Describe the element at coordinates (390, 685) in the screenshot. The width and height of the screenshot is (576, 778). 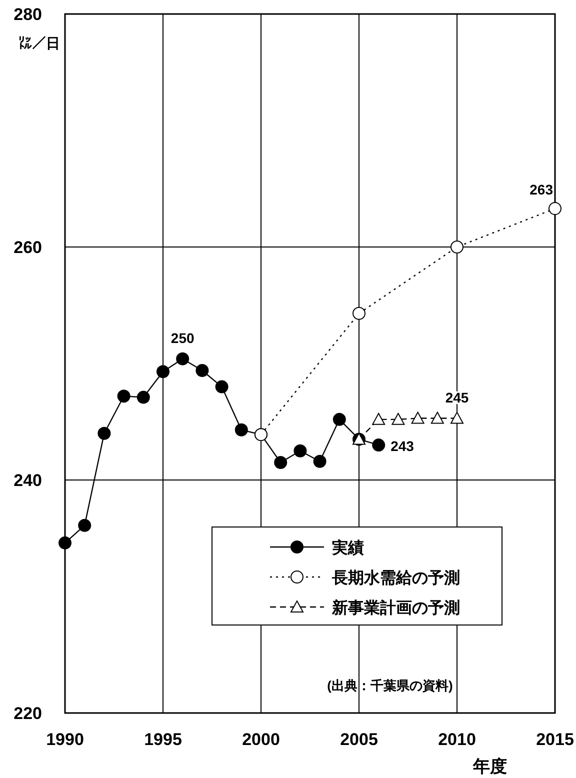
I see `annotation: (出典：千葉県の資料)` at that location.